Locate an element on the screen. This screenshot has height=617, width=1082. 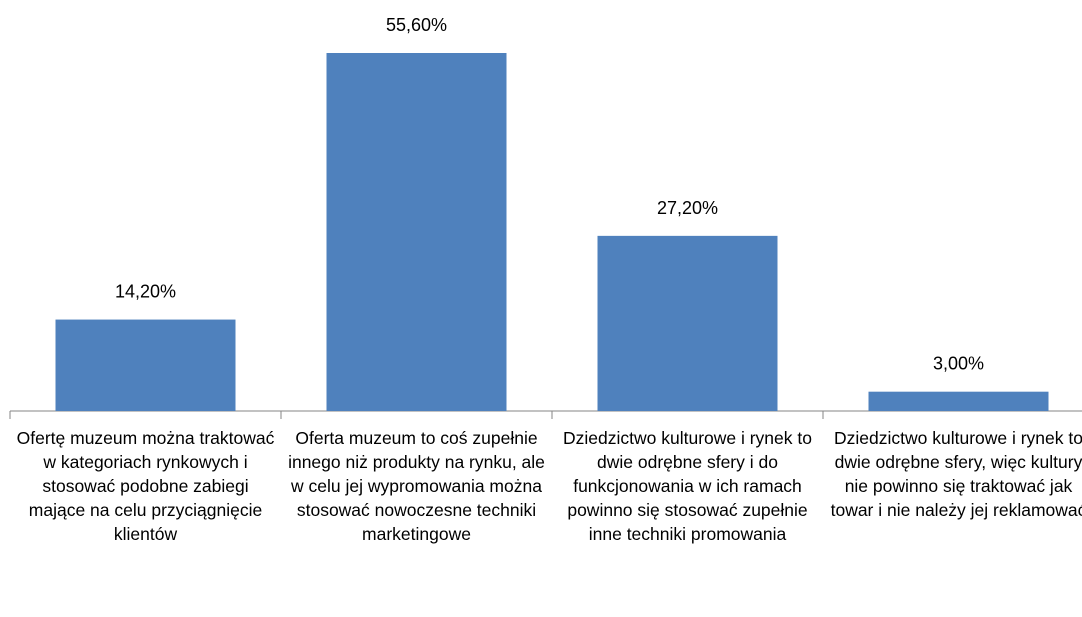
value-label: 3,00% is located at coordinates (958, 364).